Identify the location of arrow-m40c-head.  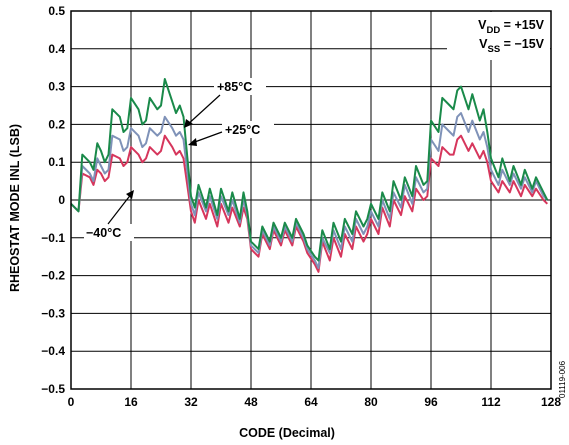
(130, 194).